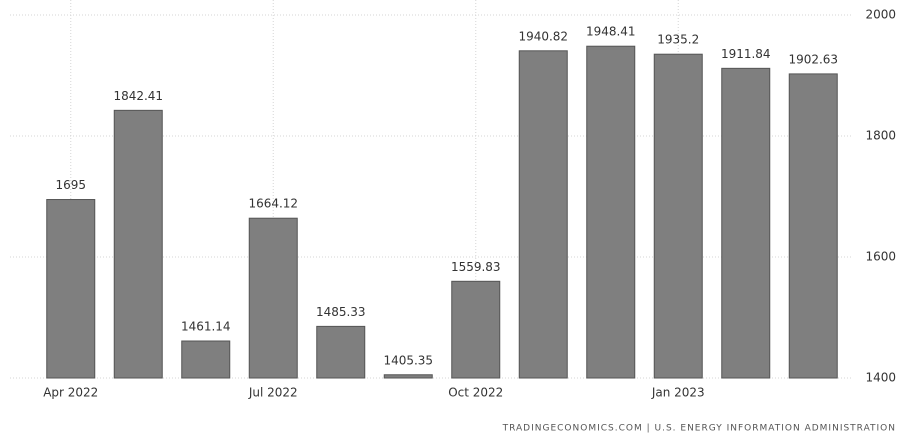 The width and height of the screenshot is (909, 436). Describe the element at coordinates (408, 360) in the screenshot. I see `data-label: 1405.35` at that location.